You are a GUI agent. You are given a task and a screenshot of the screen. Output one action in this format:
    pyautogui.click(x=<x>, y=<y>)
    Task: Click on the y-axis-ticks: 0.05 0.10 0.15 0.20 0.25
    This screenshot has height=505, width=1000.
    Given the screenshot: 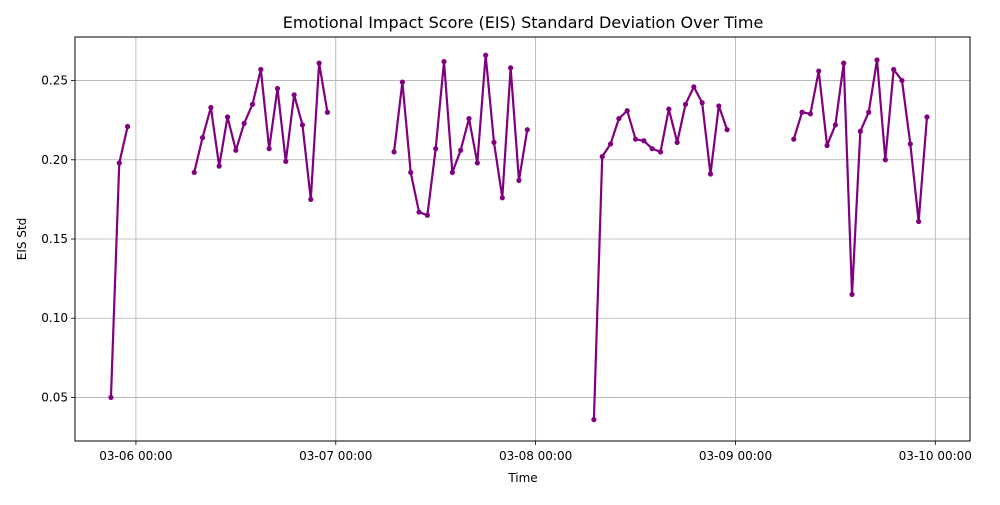 What is the action you would take?
    pyautogui.click(x=58, y=239)
    